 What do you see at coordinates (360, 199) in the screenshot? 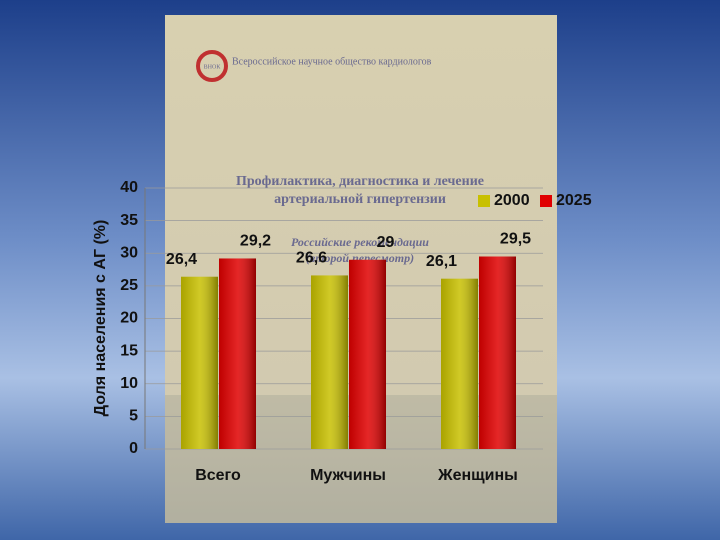
I see `cover-title: артериальной гипертензии` at bounding box center [360, 199].